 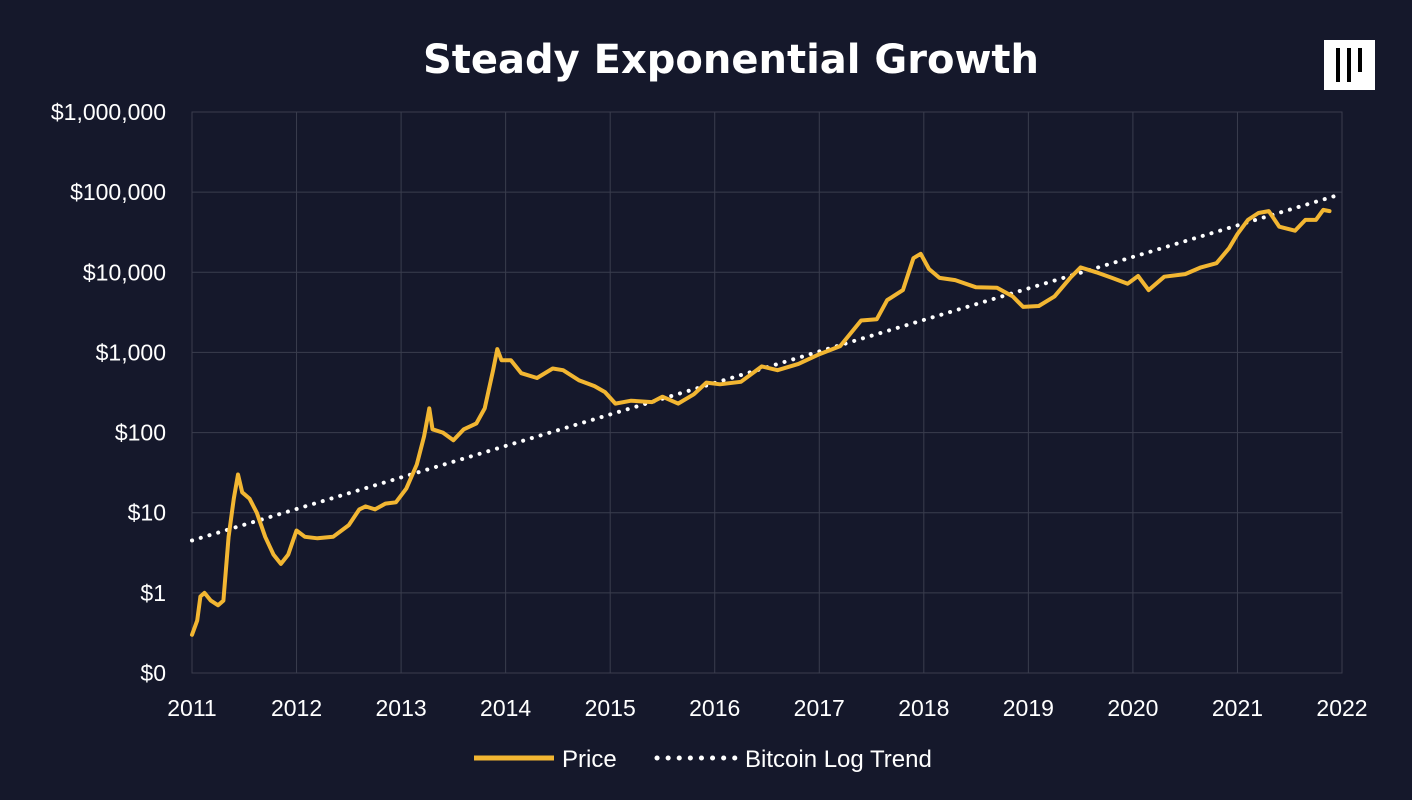 What do you see at coordinates (505, 708) in the screenshot?
I see `x-tick-label: 2014` at bounding box center [505, 708].